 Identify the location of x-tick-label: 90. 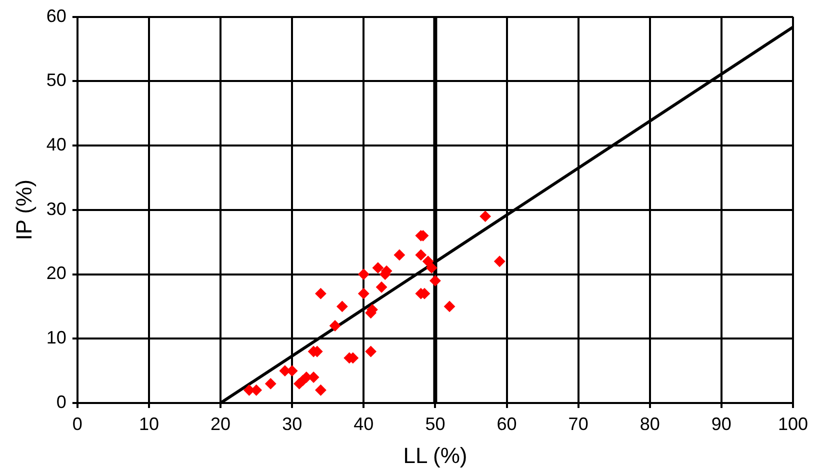
(721, 424).